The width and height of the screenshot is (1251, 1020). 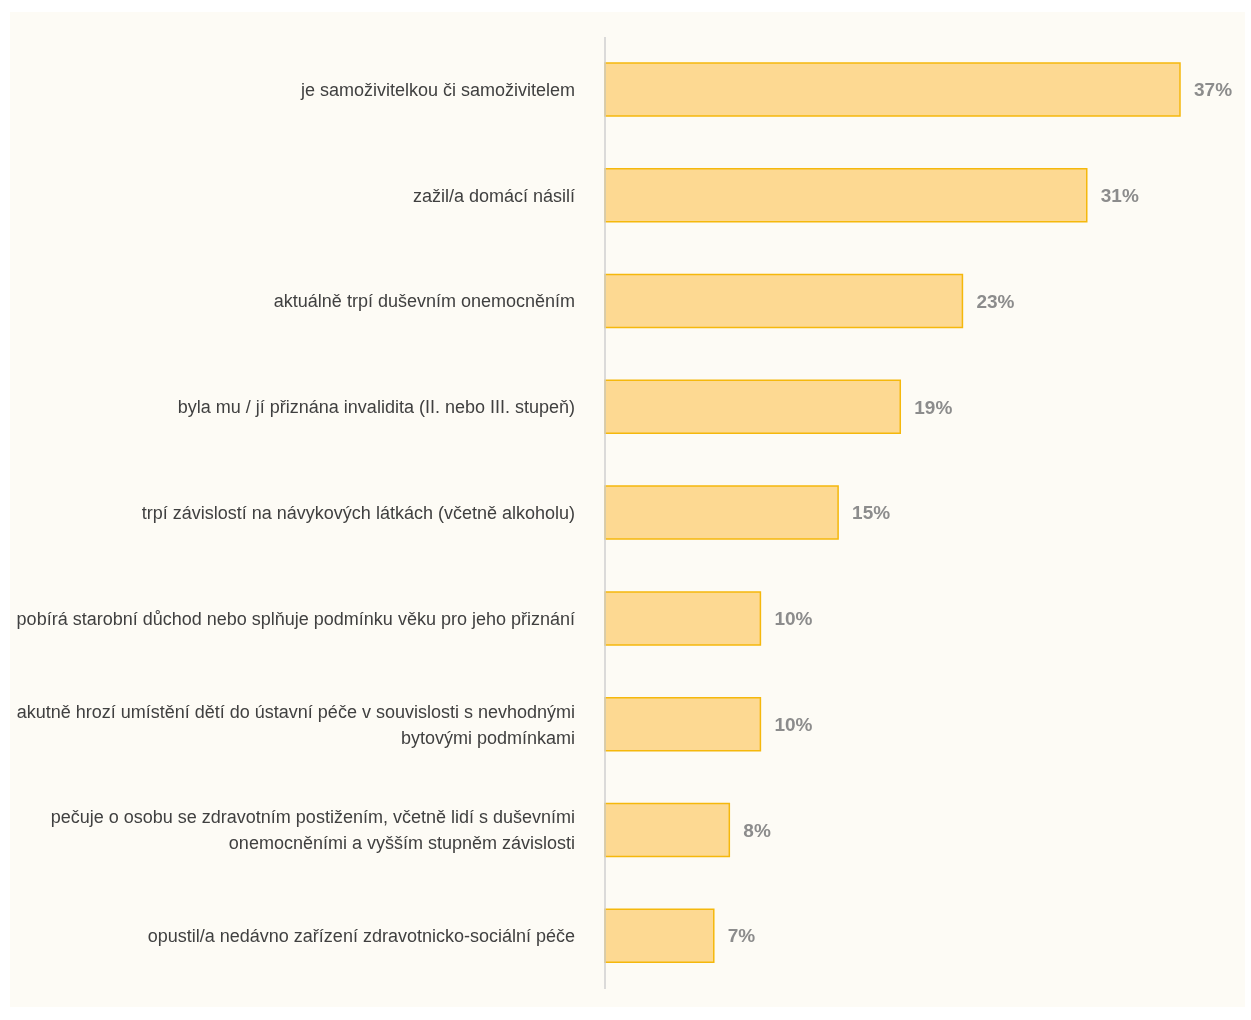 I want to click on y-tick-label: zažil/a domácí násilí, so click(x=493, y=196).